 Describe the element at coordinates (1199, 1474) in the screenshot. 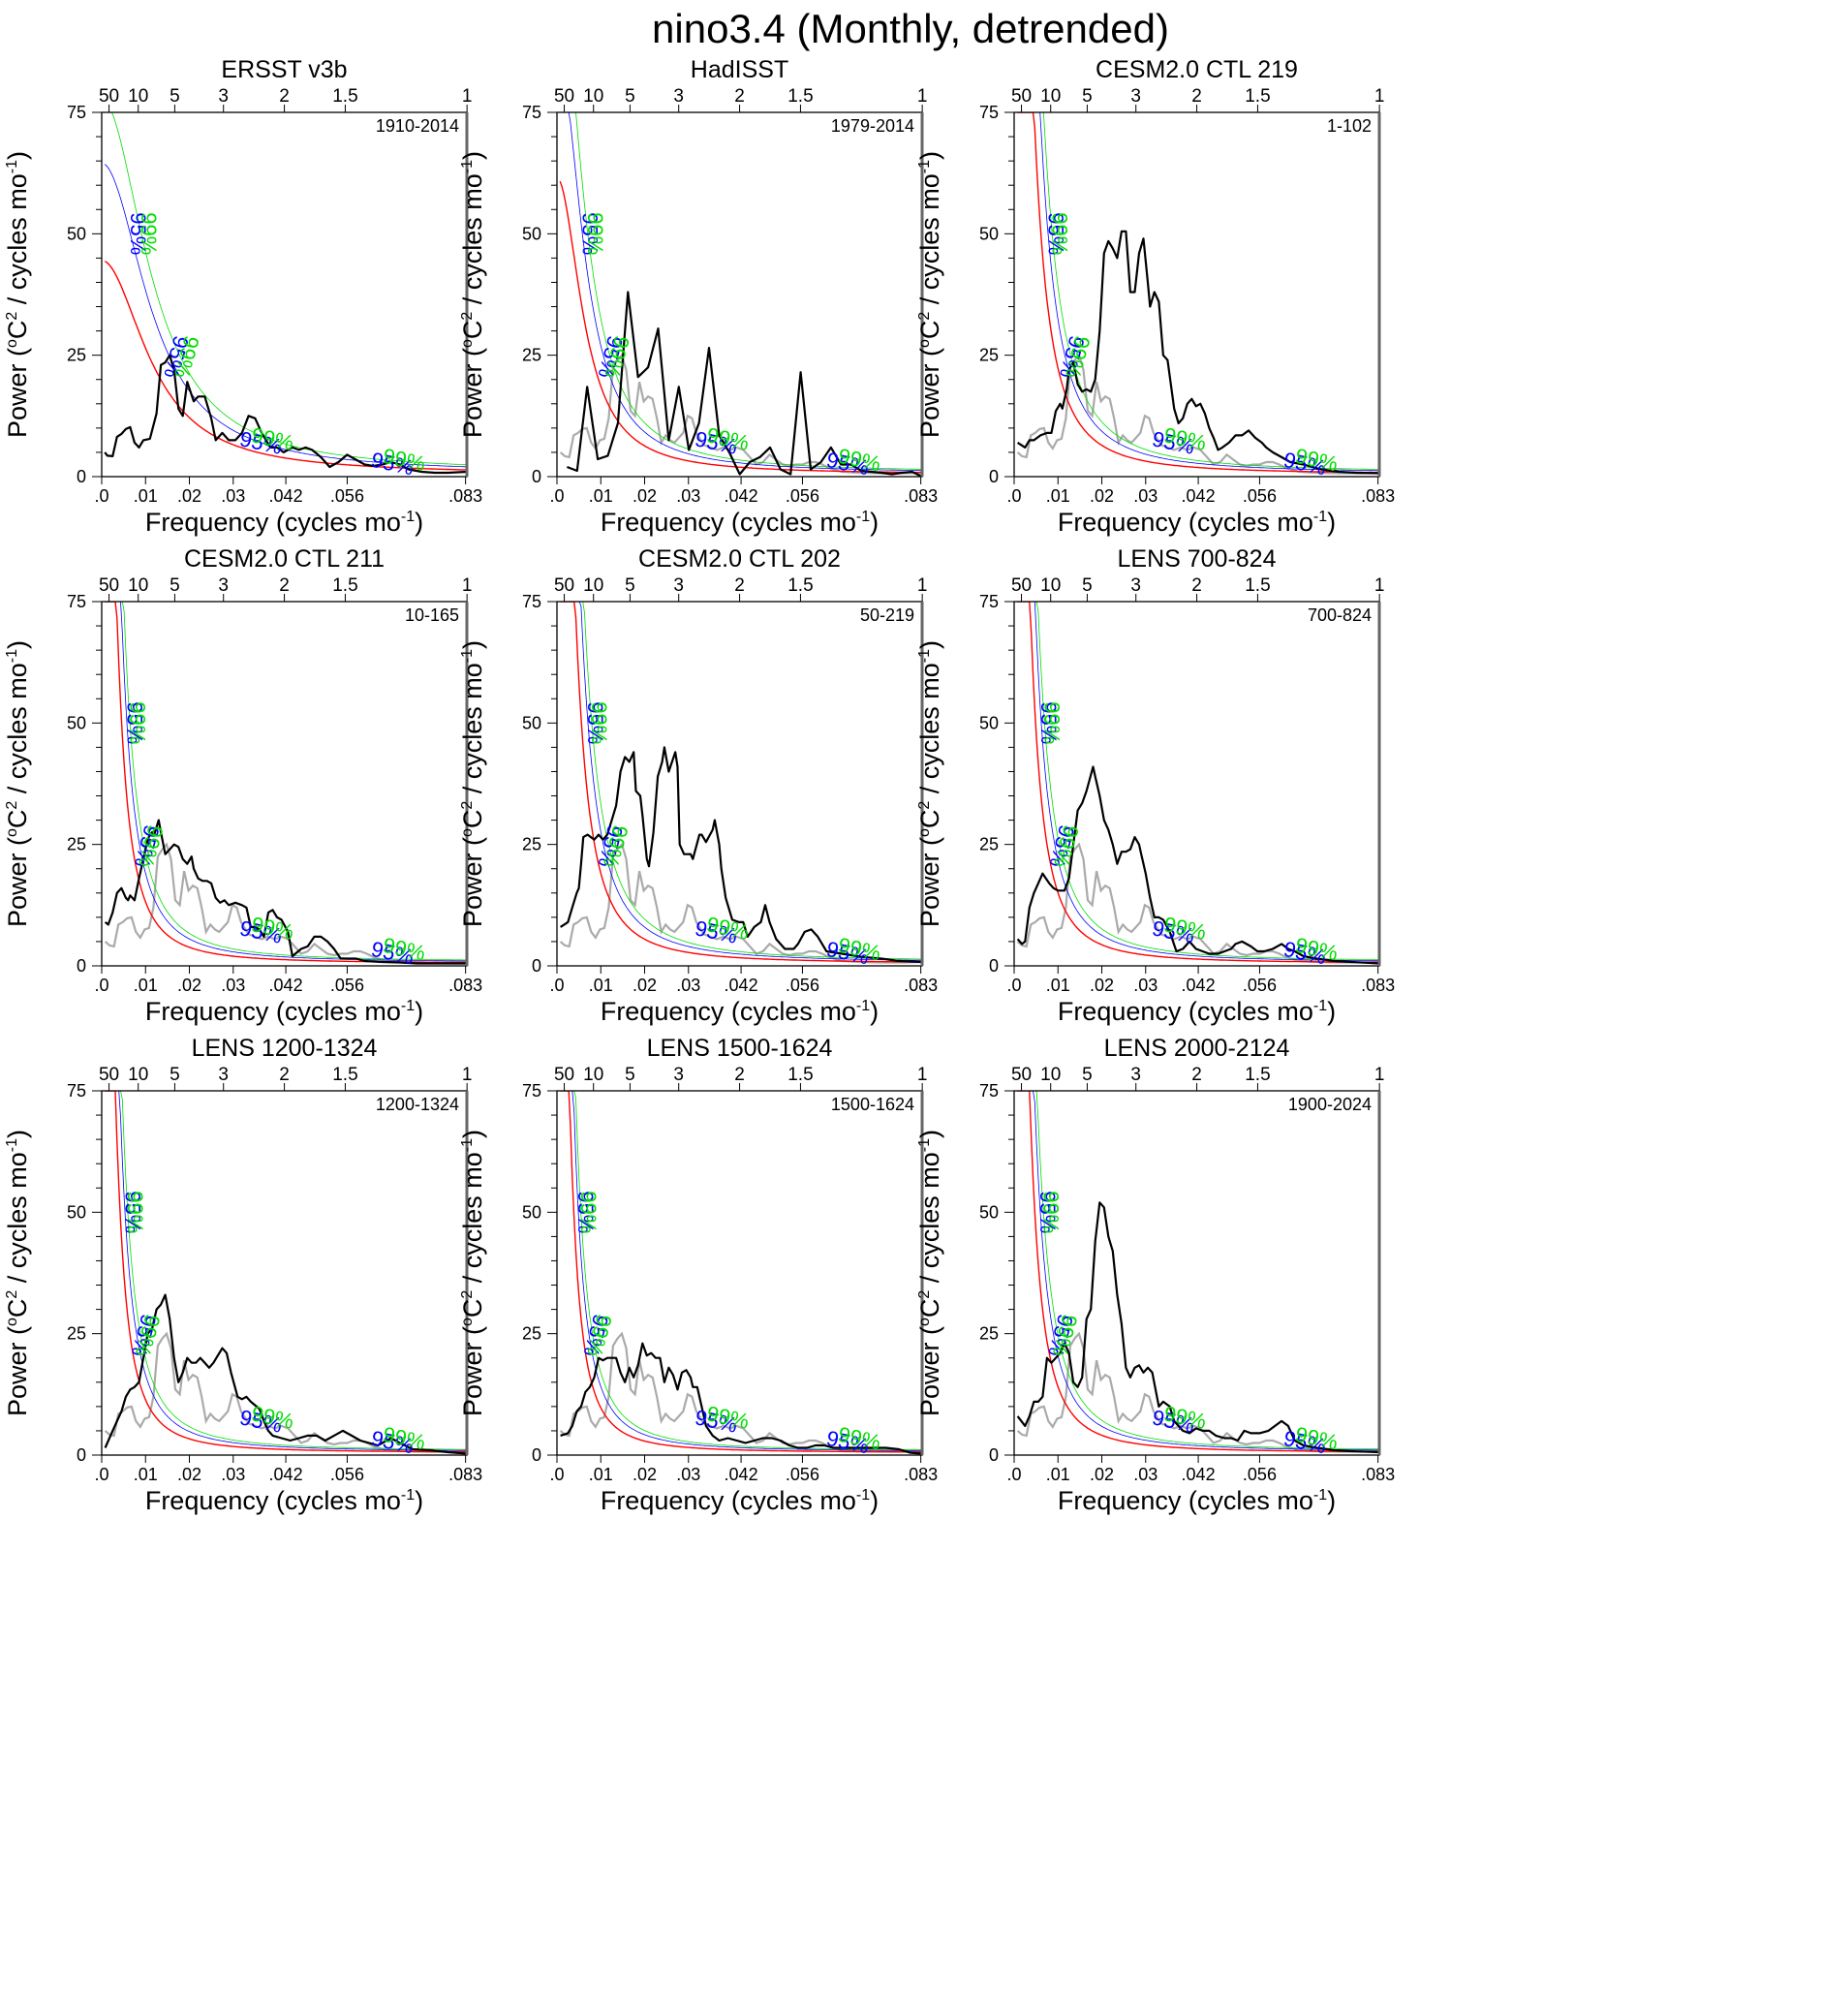

I see `x-tick-label: .042` at that location.